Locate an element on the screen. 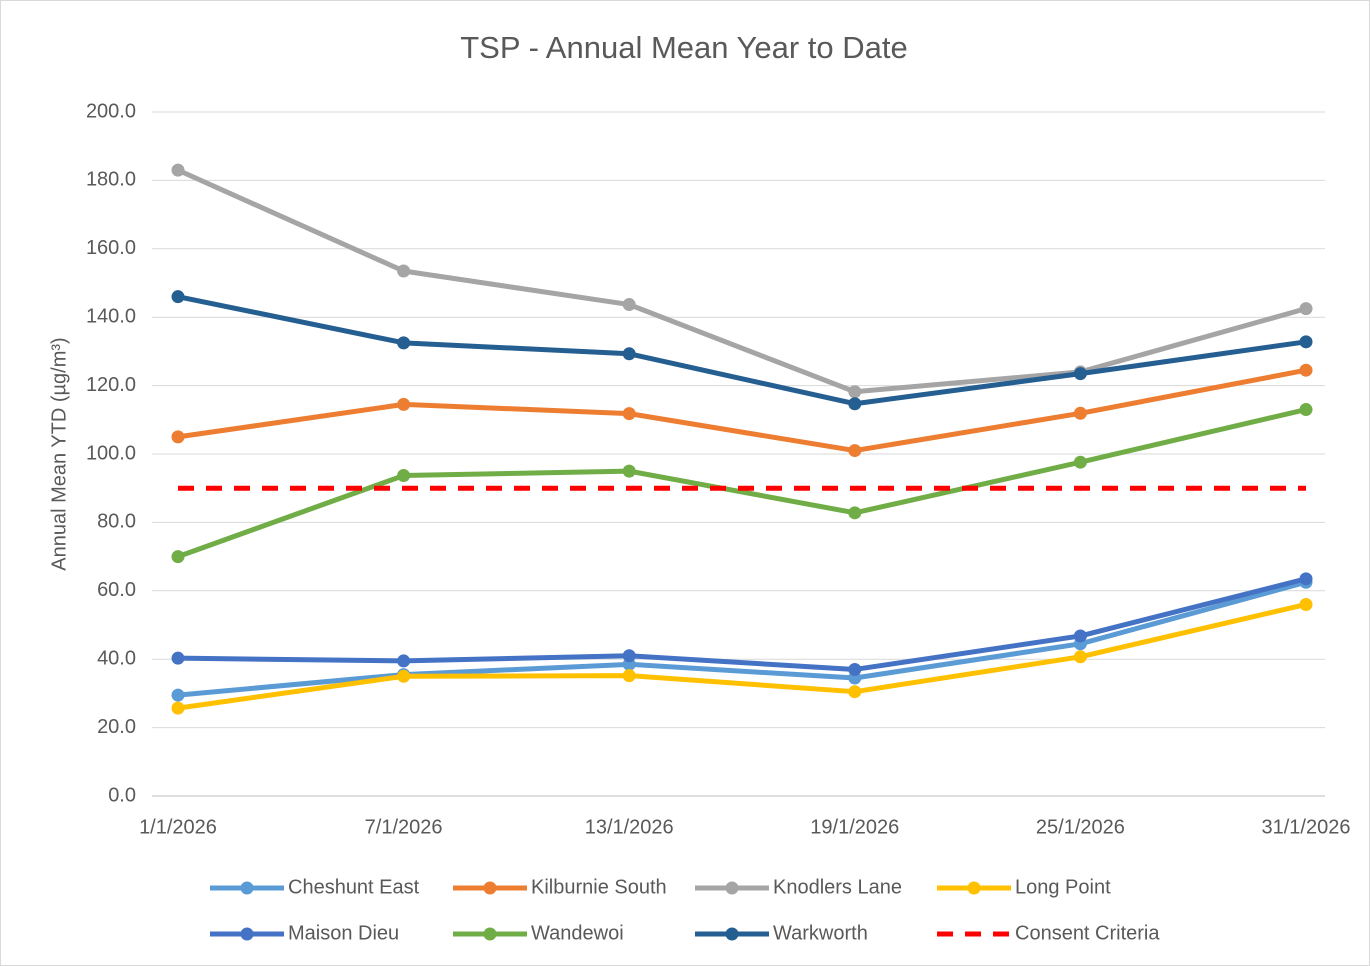 The height and width of the screenshot is (966, 1370). y-tick-label: 60.0 is located at coordinates (116, 590).